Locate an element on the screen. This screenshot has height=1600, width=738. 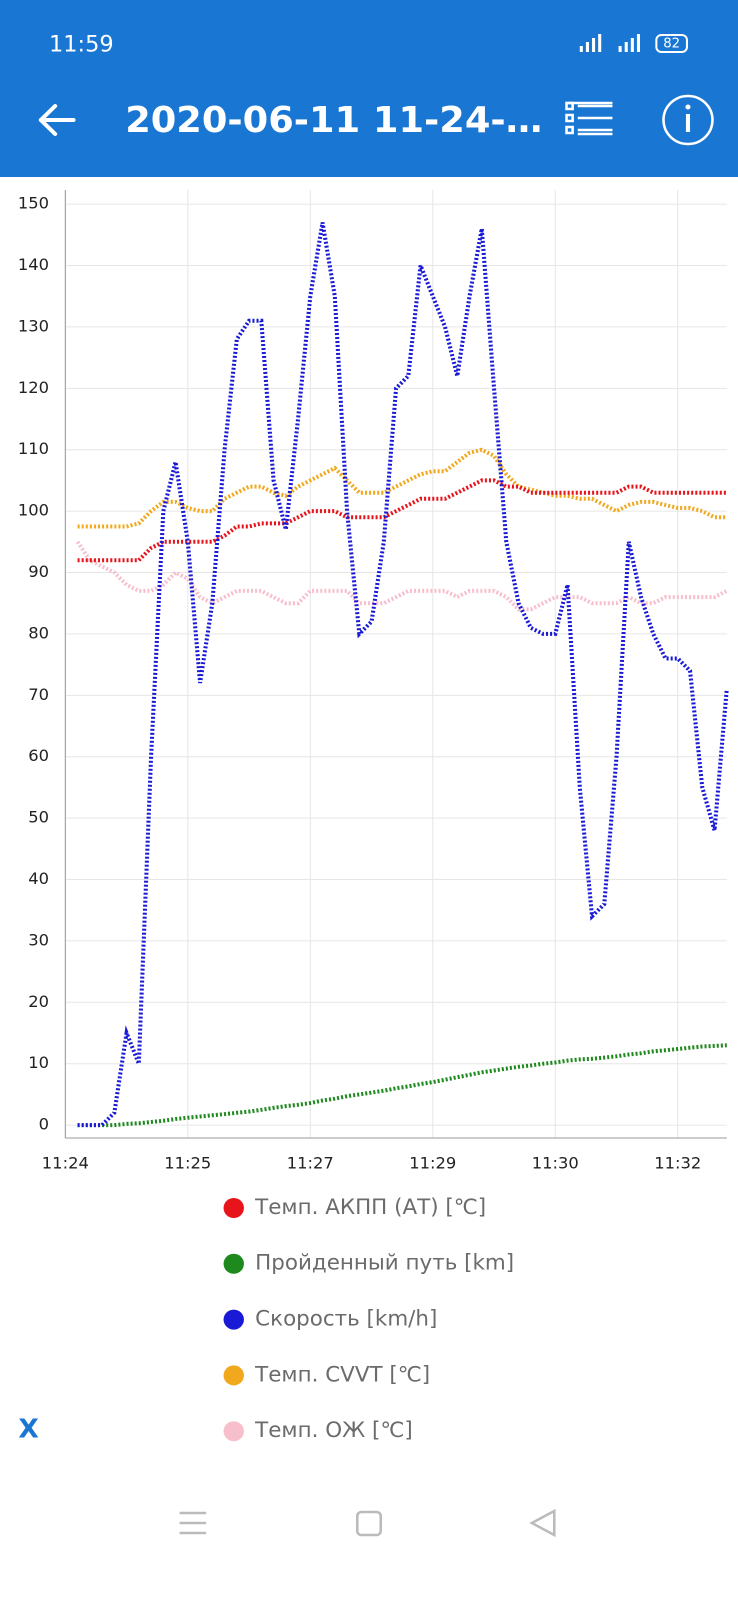
x-tick-label: 11:30 is located at coordinates (555, 1163).